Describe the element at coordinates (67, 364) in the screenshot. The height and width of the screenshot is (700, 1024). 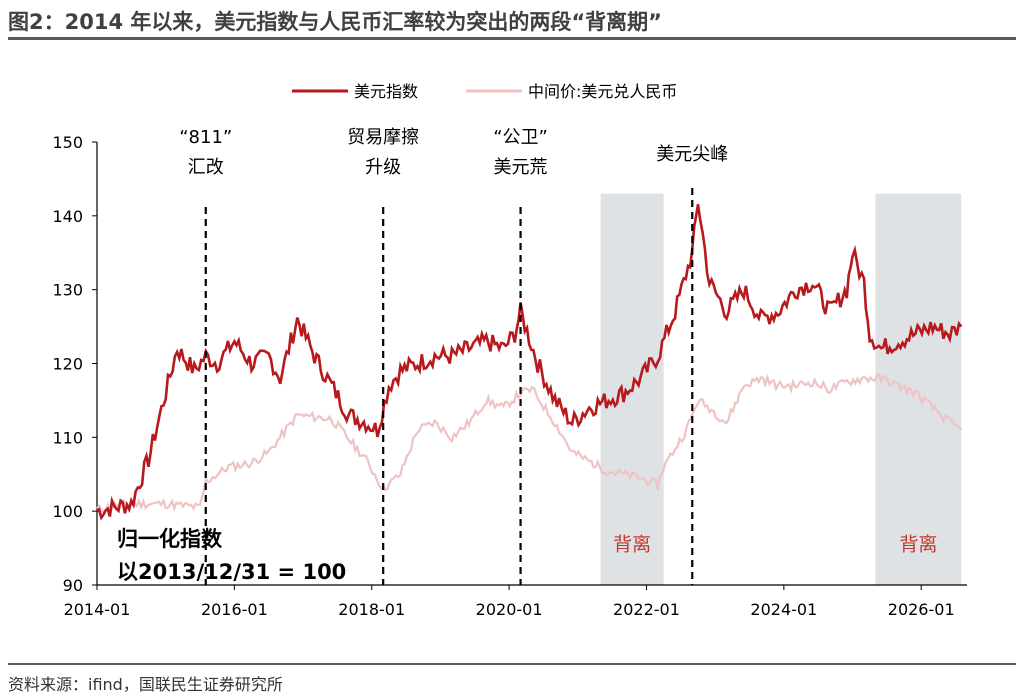
I see `y-tick-label: 120` at that location.